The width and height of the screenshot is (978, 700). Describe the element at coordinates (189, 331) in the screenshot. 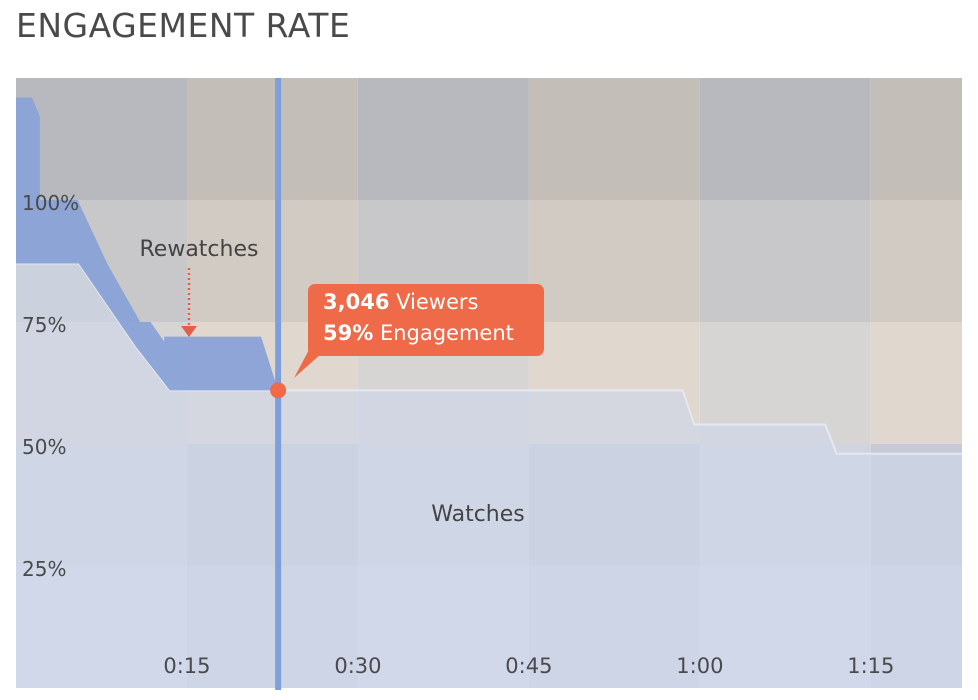

I see `rewatches-arrow-head` at that location.